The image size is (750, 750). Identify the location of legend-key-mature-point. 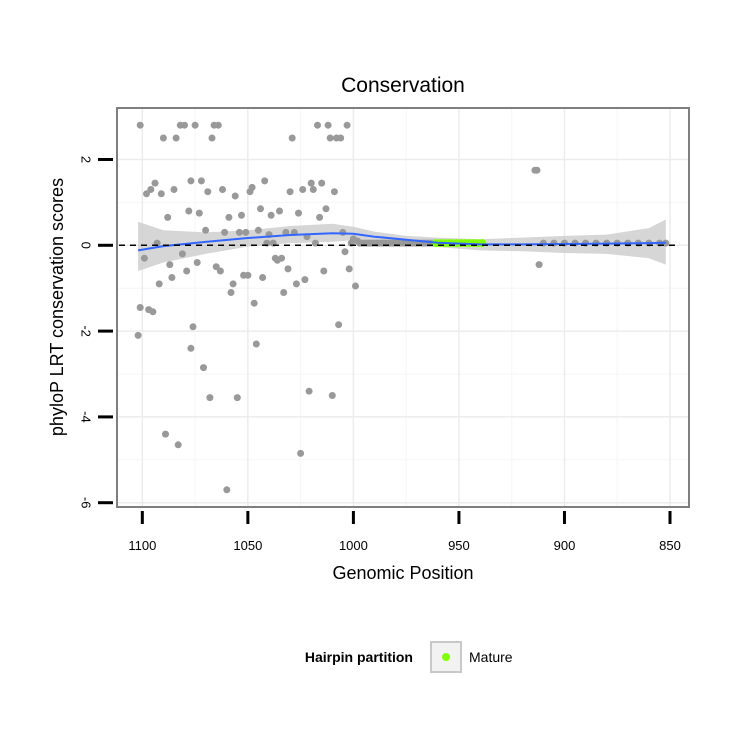
(446, 657).